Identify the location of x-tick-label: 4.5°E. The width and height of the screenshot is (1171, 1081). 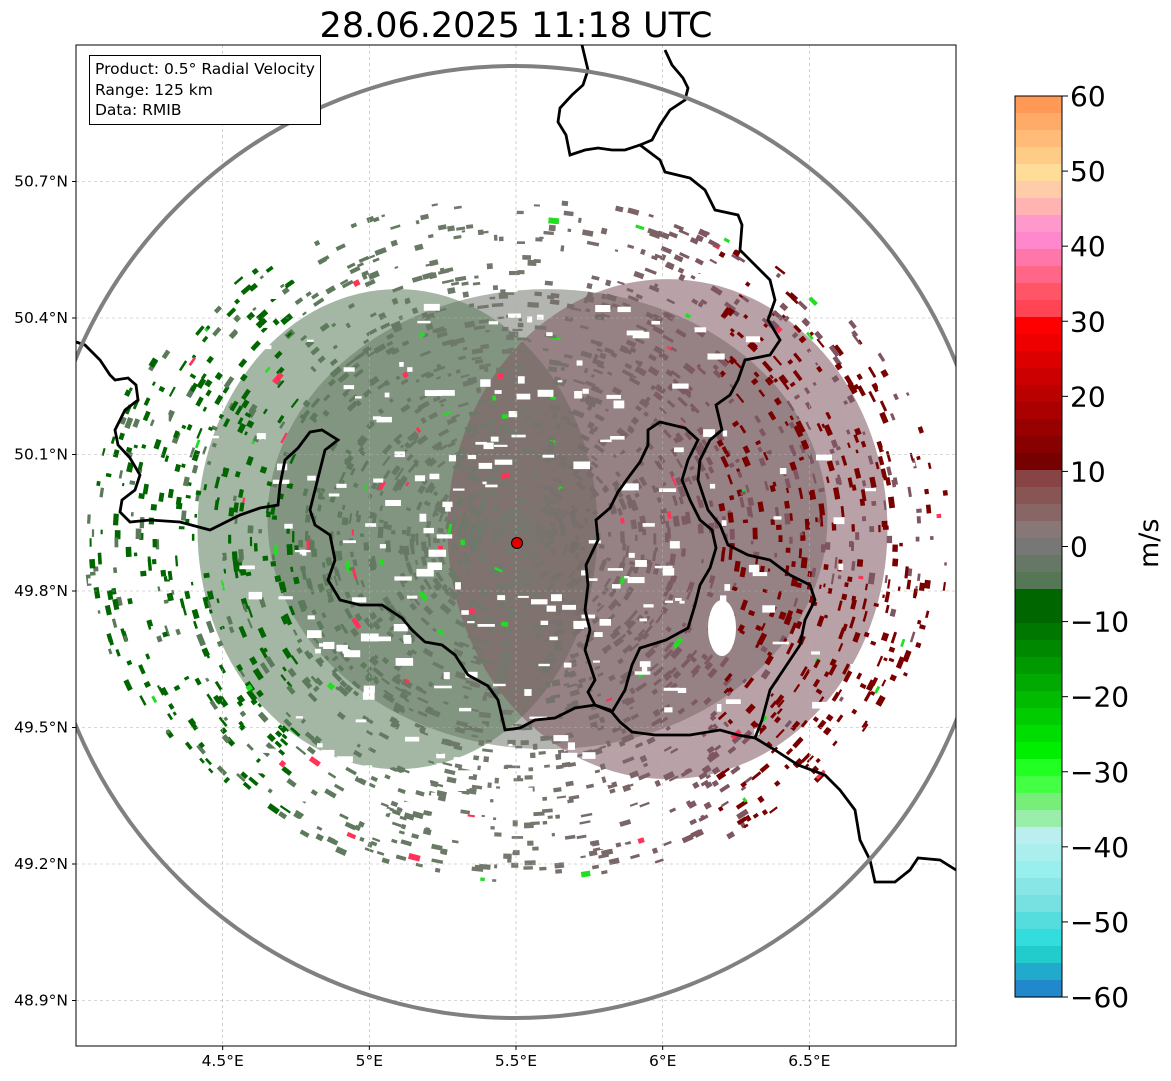
(223, 1061).